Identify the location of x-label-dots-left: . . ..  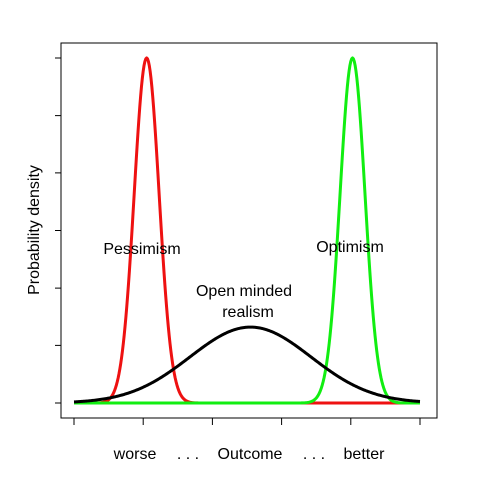
(188, 454).